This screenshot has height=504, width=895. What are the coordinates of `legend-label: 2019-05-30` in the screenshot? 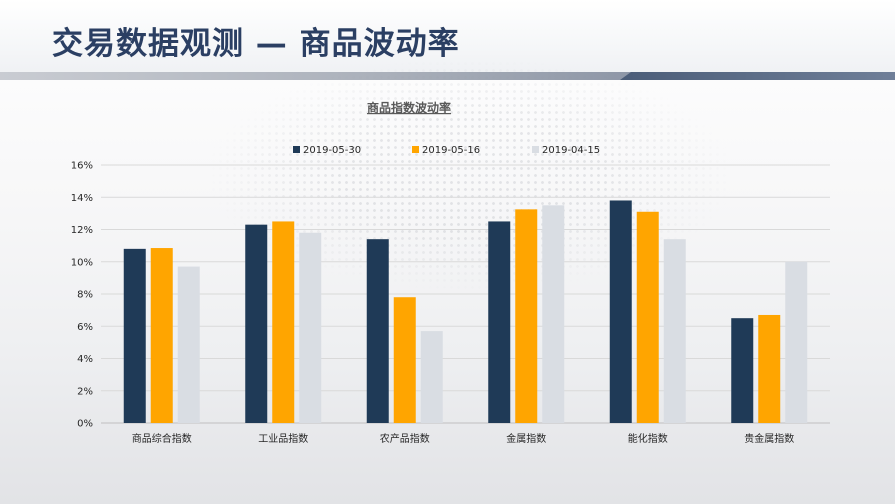 It's located at (332, 150).